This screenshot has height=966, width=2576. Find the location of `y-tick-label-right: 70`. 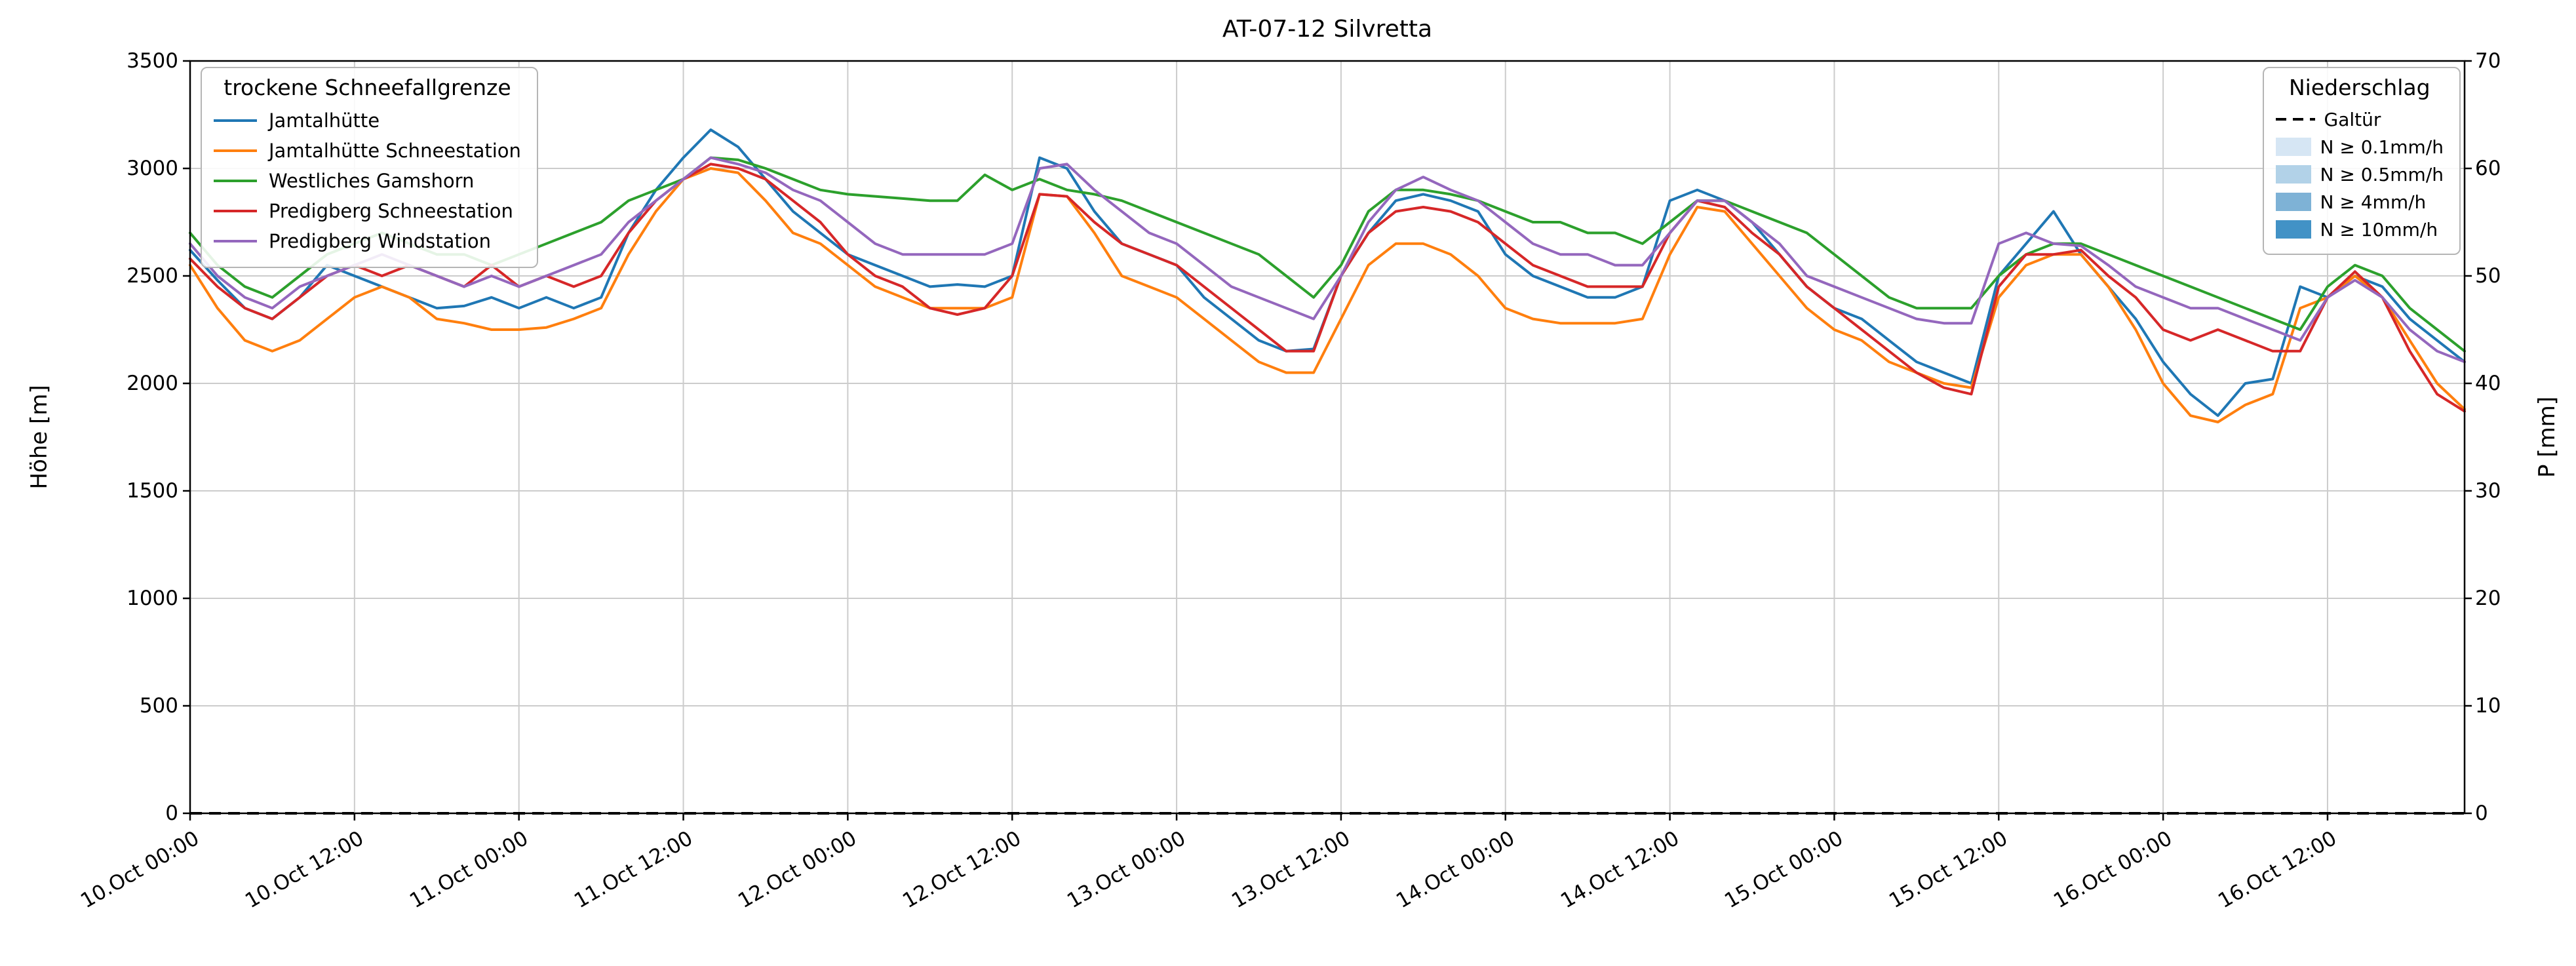

y-tick-label-right: 70 is located at coordinates (2488, 61).